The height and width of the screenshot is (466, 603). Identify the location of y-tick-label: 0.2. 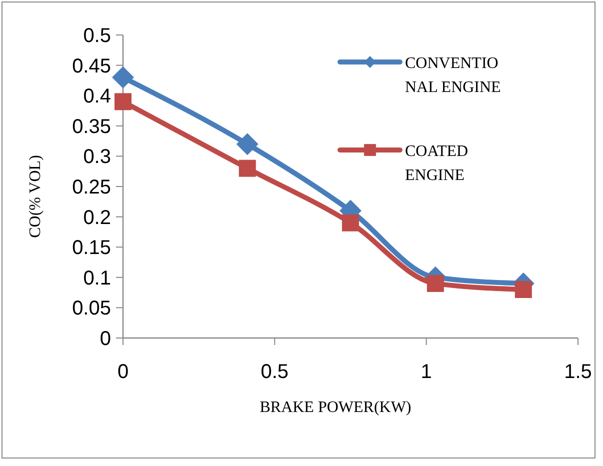
(97, 217).